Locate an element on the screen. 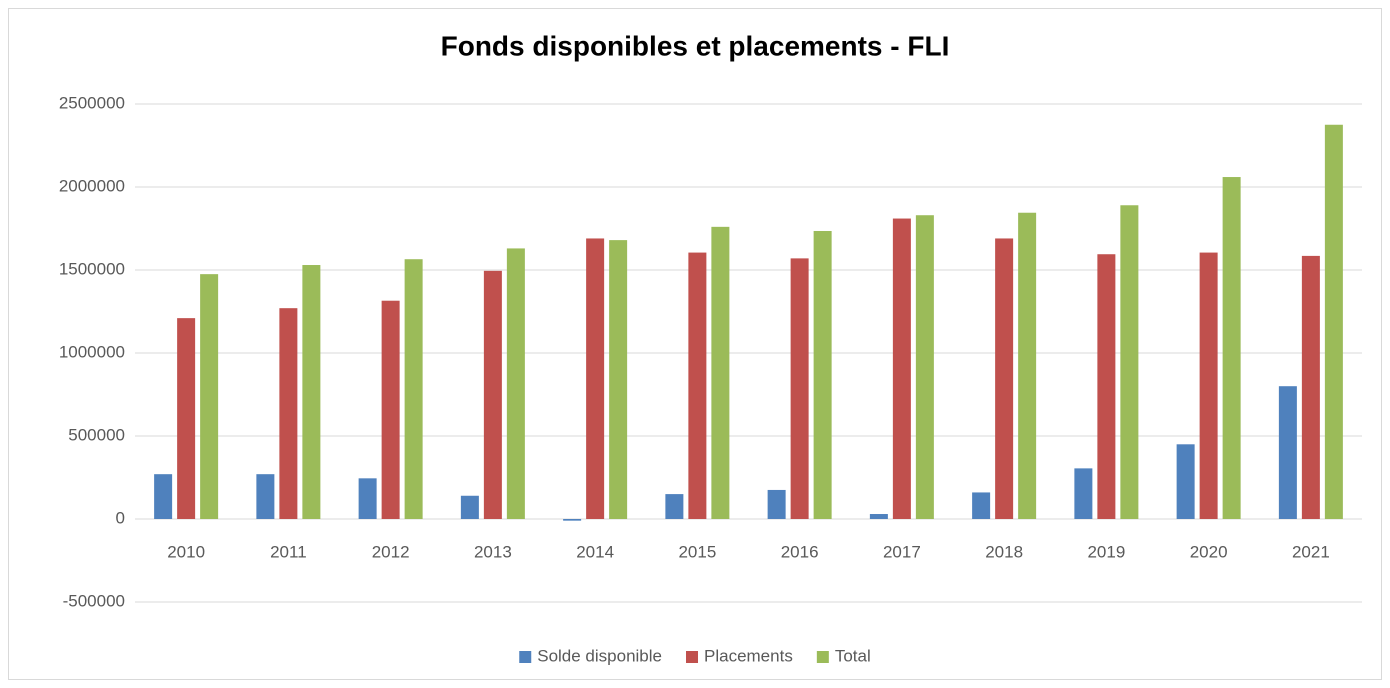 This screenshot has height=688, width=1390. x-tick-label: 2010 is located at coordinates (186, 551).